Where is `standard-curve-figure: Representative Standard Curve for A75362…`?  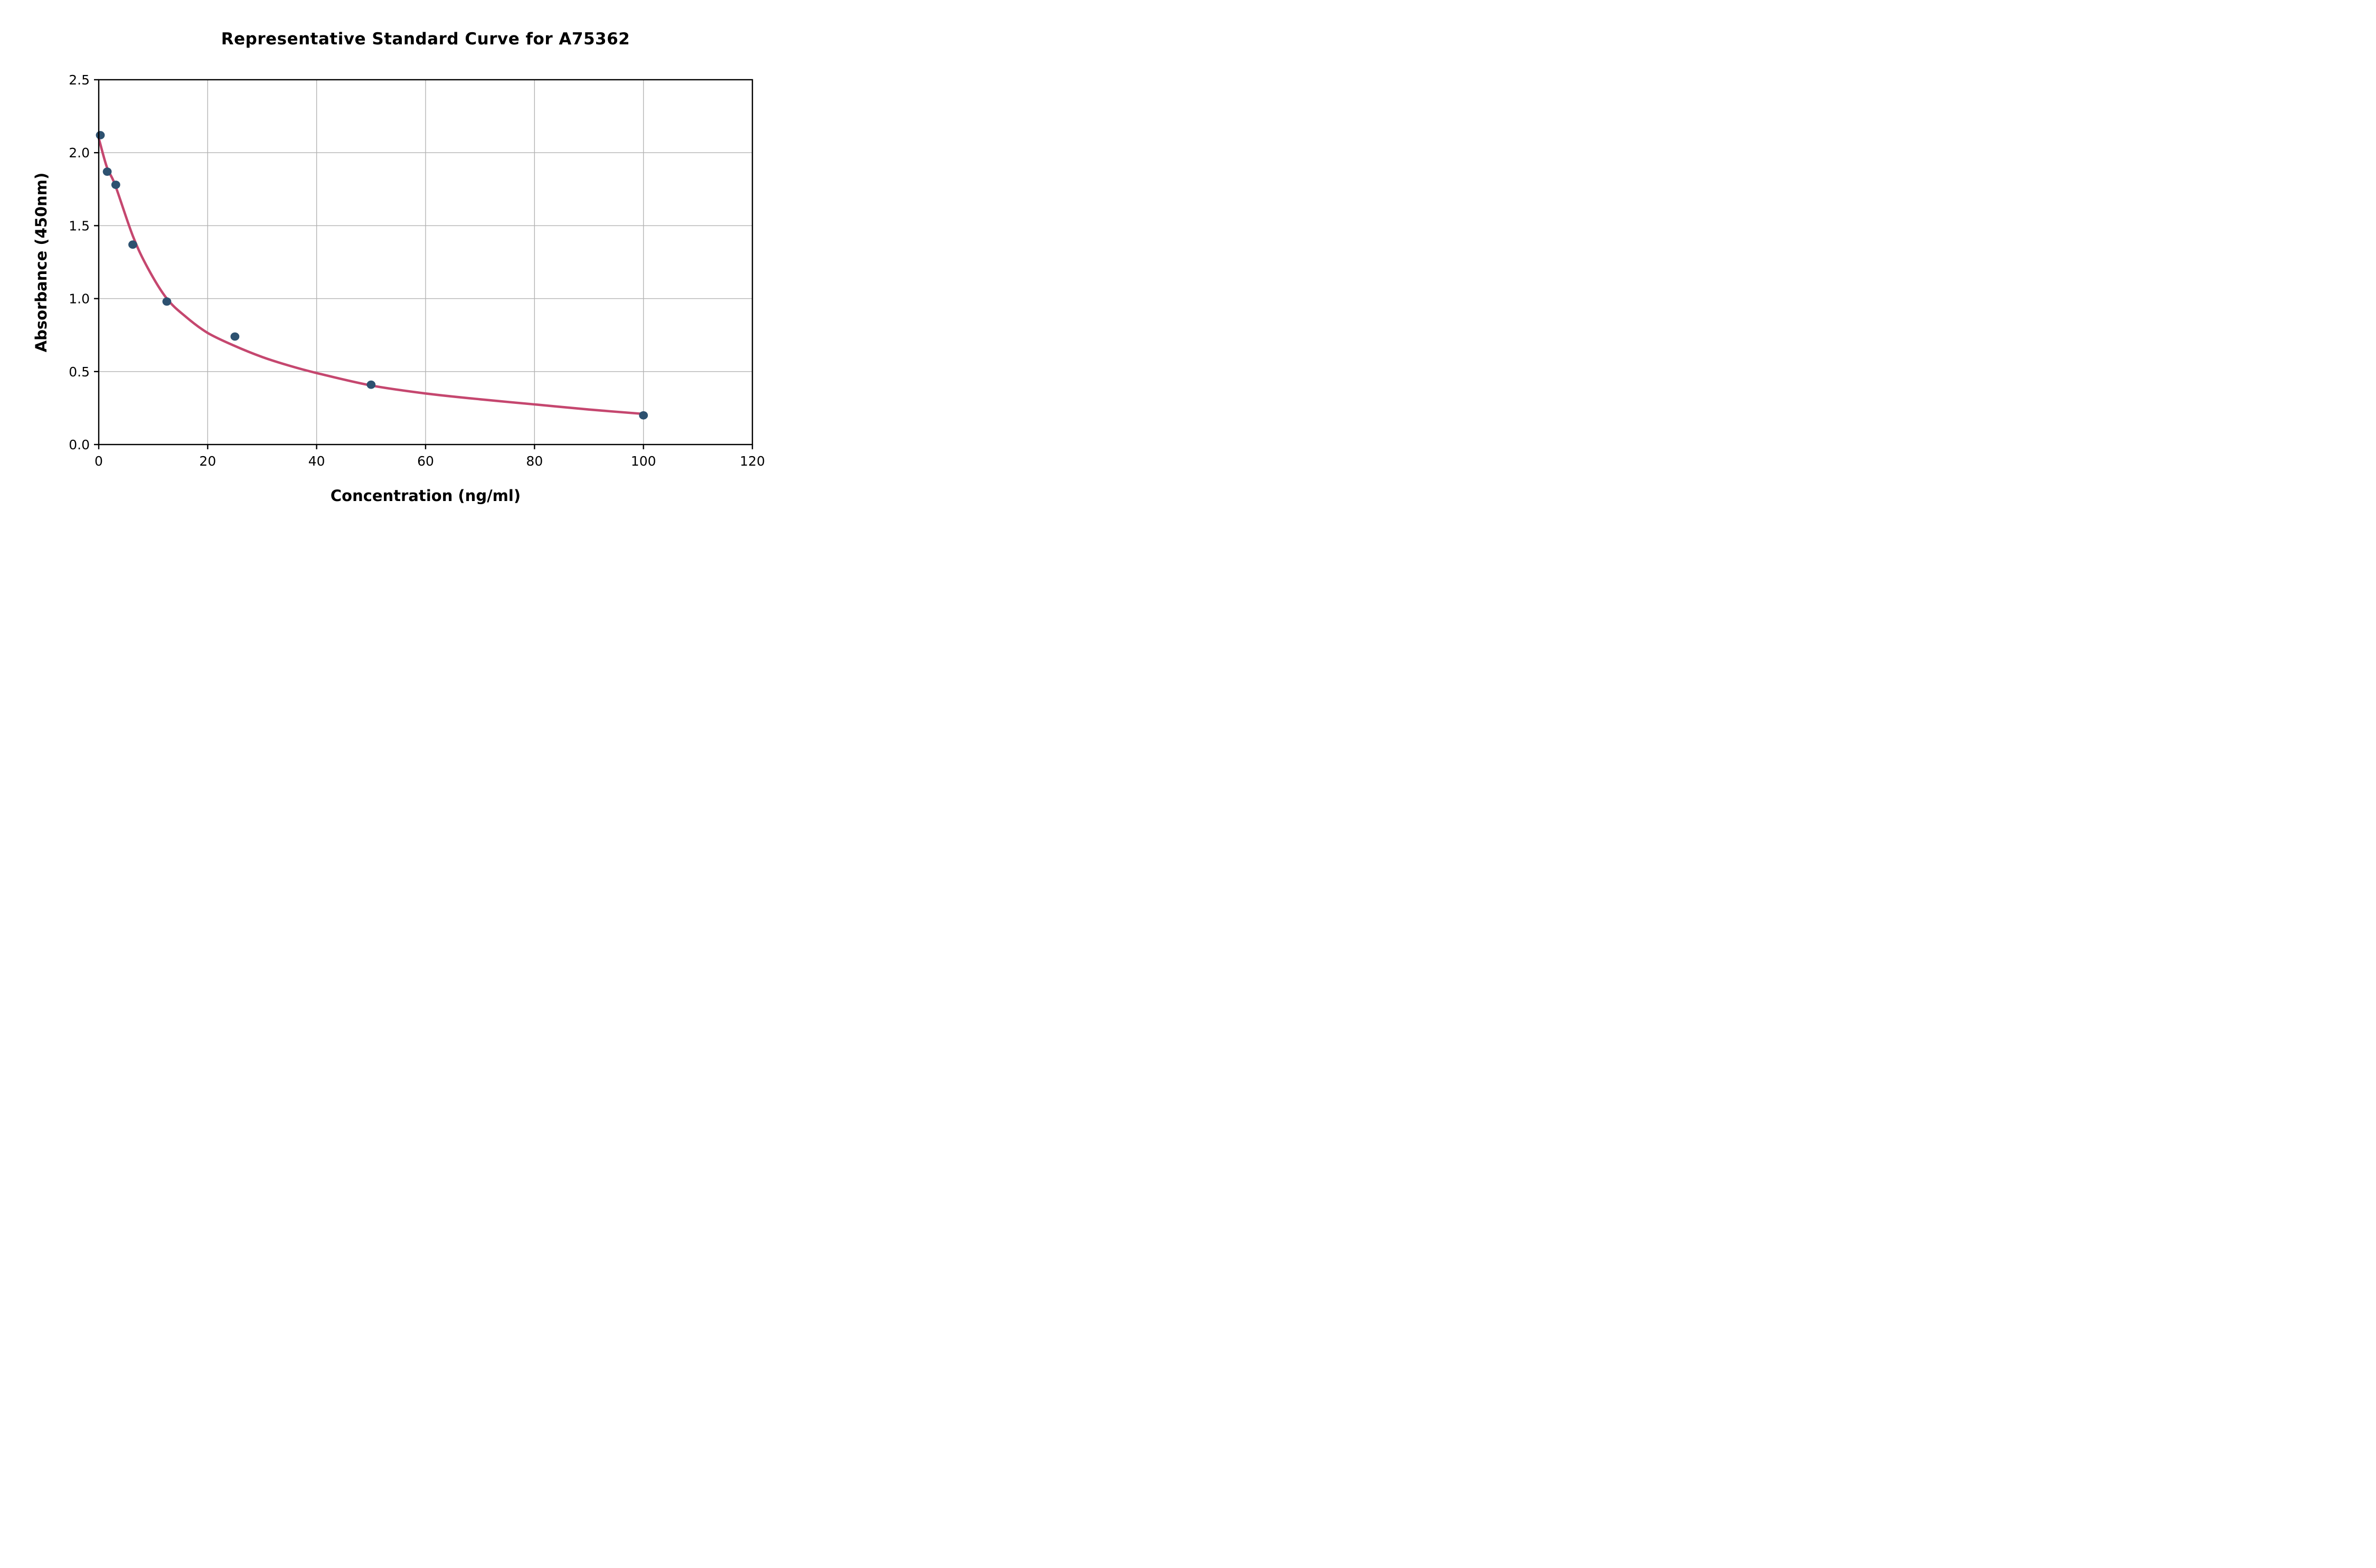 standard-curve-figure: Representative Standard Curve for A75362… is located at coordinates (396, 261).